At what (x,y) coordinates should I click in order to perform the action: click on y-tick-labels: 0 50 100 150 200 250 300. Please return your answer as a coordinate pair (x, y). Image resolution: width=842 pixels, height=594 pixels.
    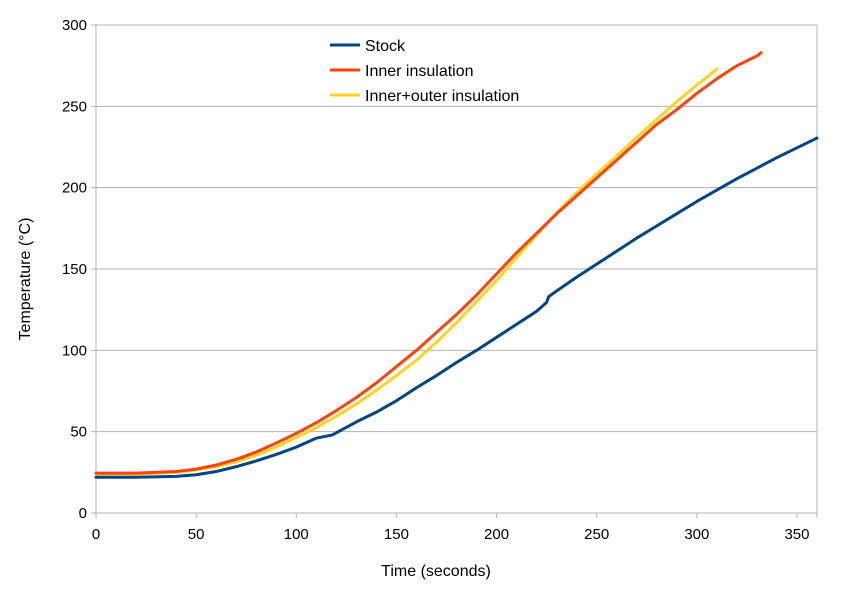
    Looking at the image, I should click on (74, 269).